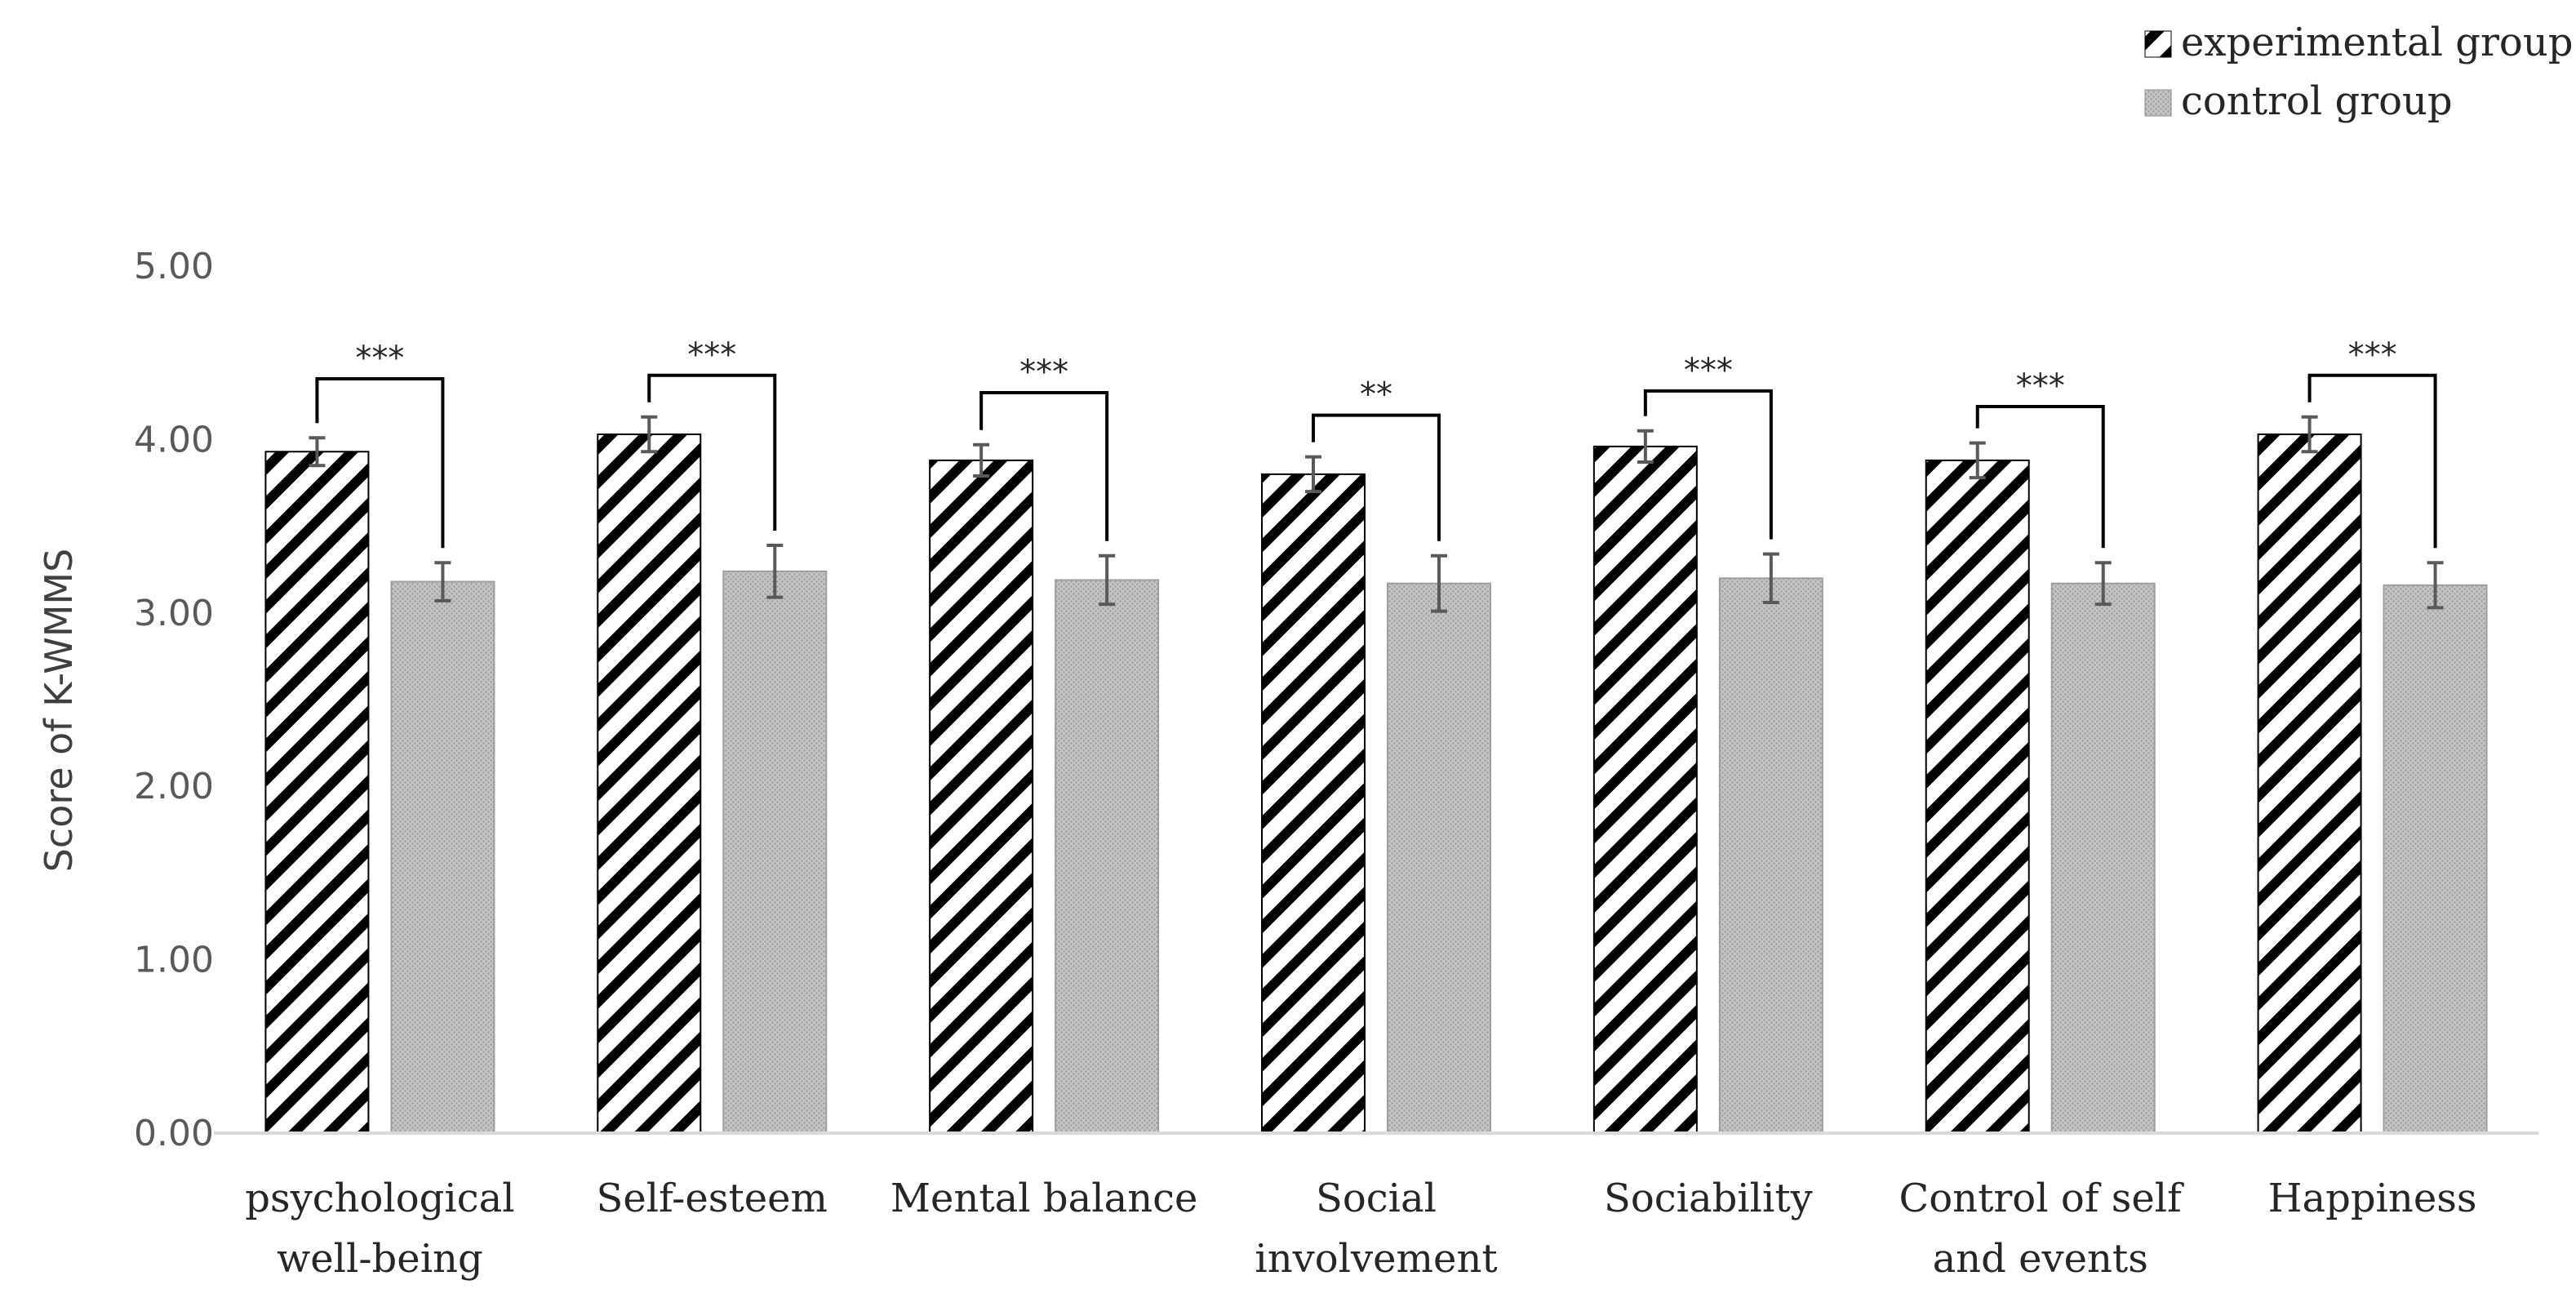  Describe the element at coordinates (174, 786) in the screenshot. I see `y-tick-label-2: 2.00` at that location.